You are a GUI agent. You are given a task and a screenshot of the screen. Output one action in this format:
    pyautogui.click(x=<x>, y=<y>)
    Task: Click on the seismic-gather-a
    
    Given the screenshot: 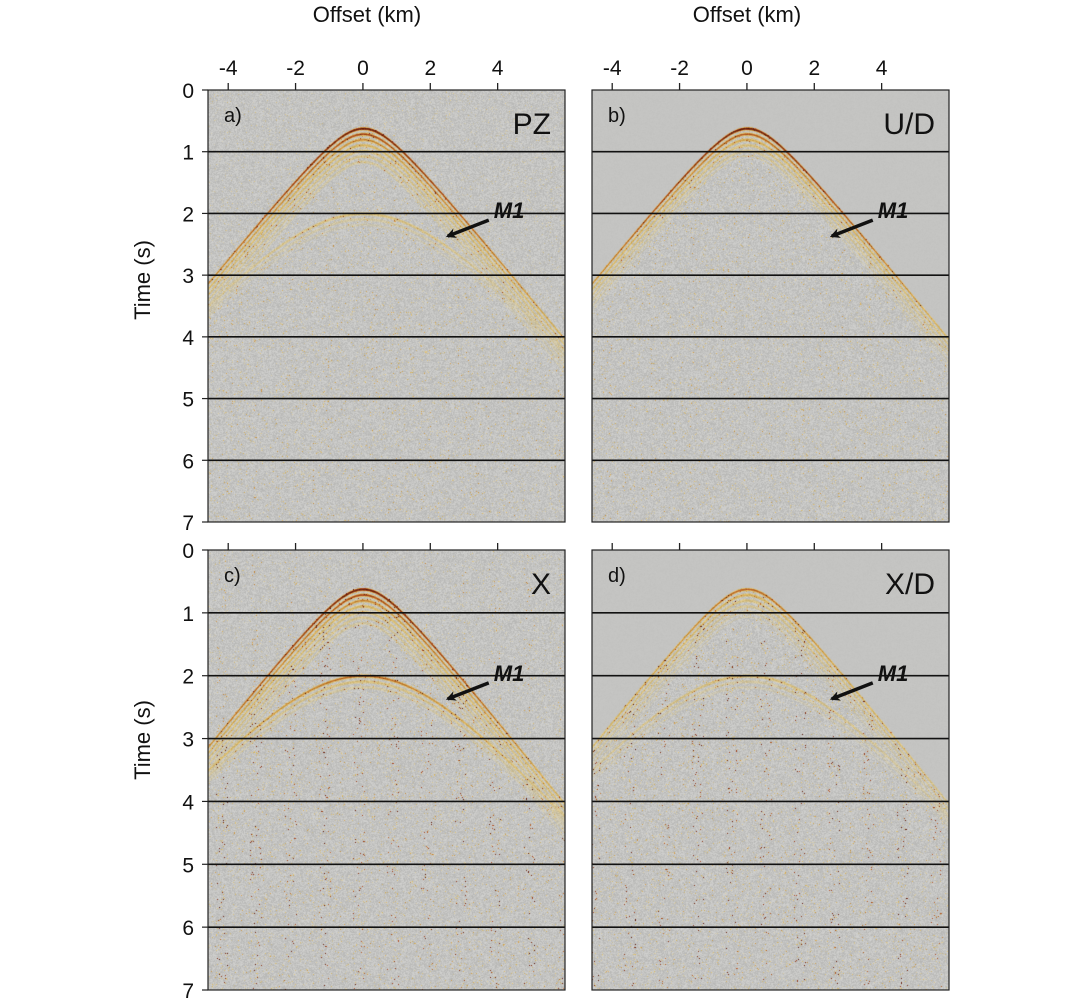 What is the action you would take?
    pyautogui.click(x=386, y=306)
    